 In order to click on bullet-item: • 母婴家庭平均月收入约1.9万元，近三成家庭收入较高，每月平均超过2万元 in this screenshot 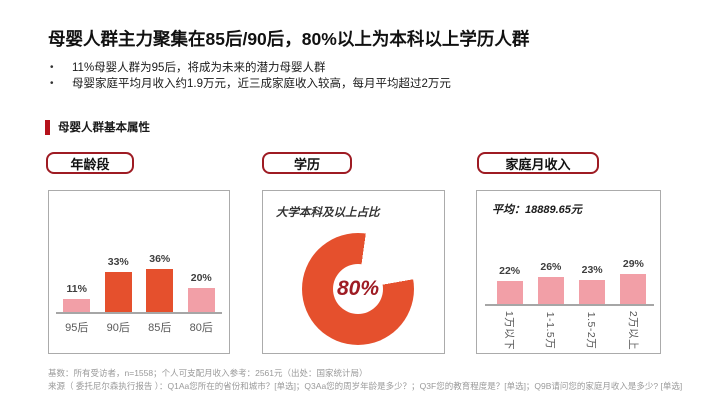, I will do `click(365, 84)`.